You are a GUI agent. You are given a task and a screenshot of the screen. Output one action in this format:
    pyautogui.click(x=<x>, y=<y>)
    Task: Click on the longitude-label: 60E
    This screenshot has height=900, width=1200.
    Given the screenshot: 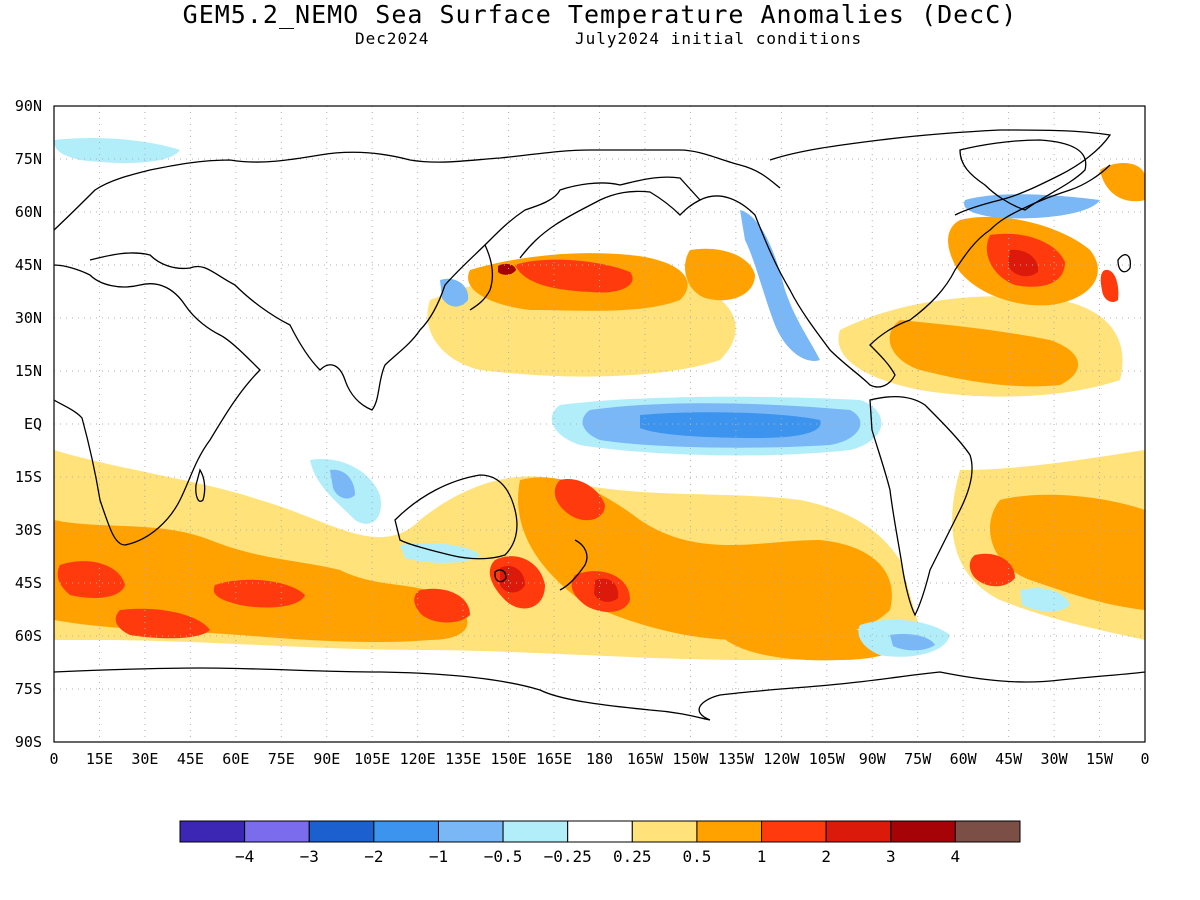 What is the action you would take?
    pyautogui.click(x=236, y=759)
    